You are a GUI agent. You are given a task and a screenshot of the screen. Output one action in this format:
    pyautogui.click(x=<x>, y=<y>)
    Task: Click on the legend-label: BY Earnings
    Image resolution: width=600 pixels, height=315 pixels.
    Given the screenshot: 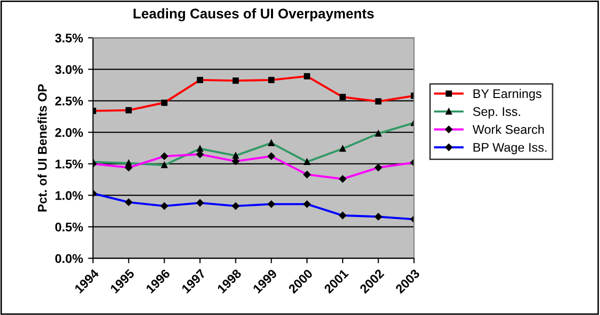 What is the action you would take?
    pyautogui.click(x=508, y=94)
    